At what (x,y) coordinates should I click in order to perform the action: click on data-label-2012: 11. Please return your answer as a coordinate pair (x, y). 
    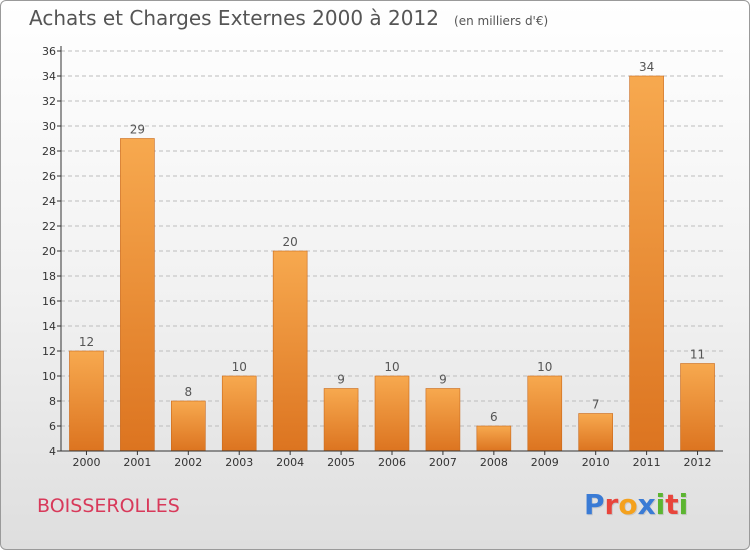
    Looking at the image, I should click on (697, 355).